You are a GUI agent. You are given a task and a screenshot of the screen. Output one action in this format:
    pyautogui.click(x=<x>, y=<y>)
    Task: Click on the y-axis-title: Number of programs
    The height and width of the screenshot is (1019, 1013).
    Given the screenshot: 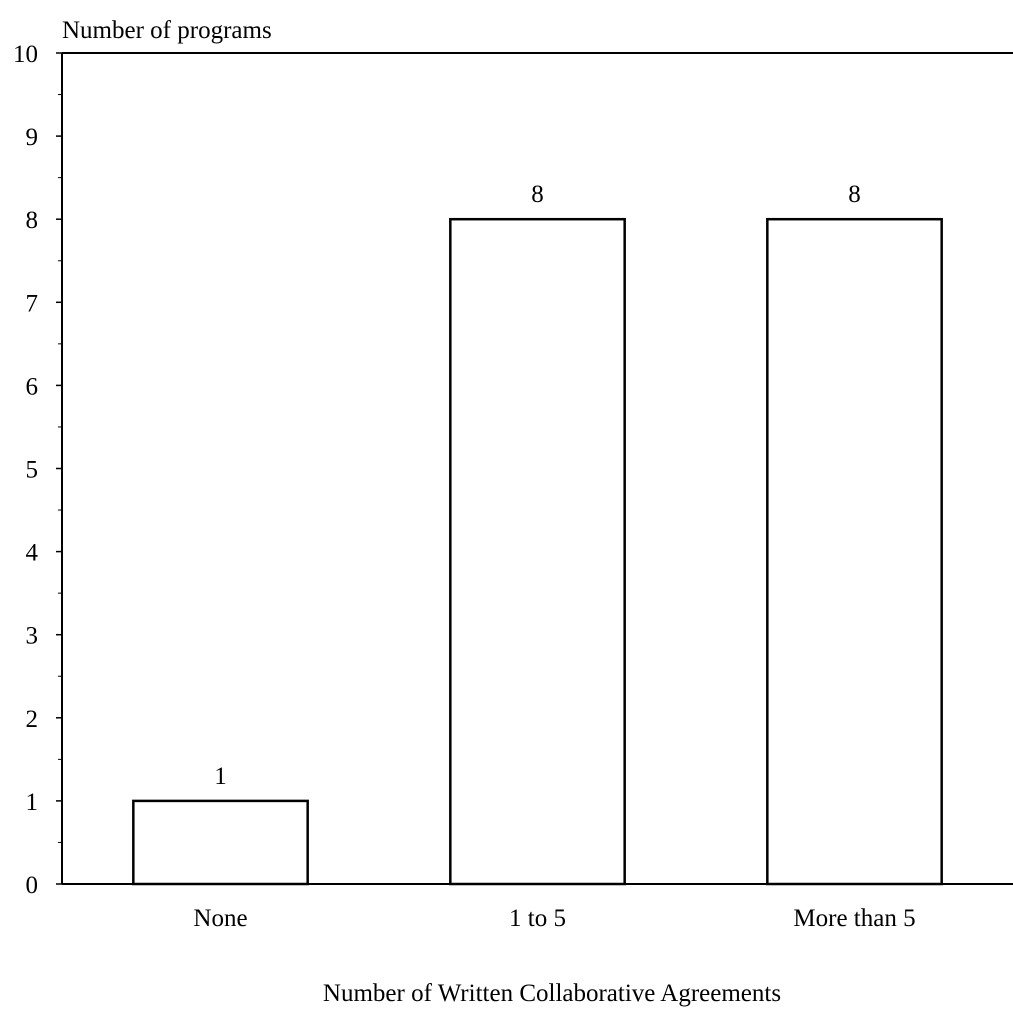 What is the action you would take?
    pyautogui.click(x=167, y=30)
    